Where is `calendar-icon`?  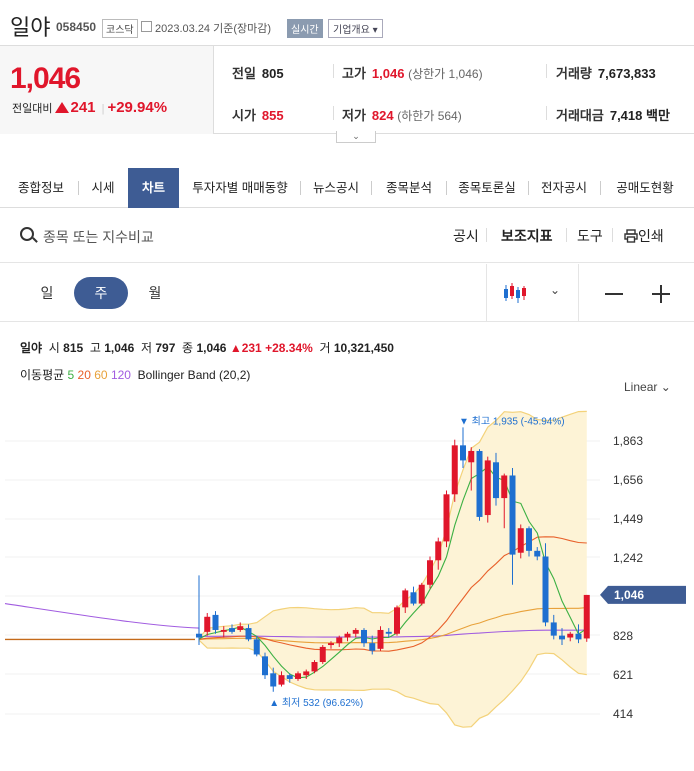 calendar-icon is located at coordinates (146, 26).